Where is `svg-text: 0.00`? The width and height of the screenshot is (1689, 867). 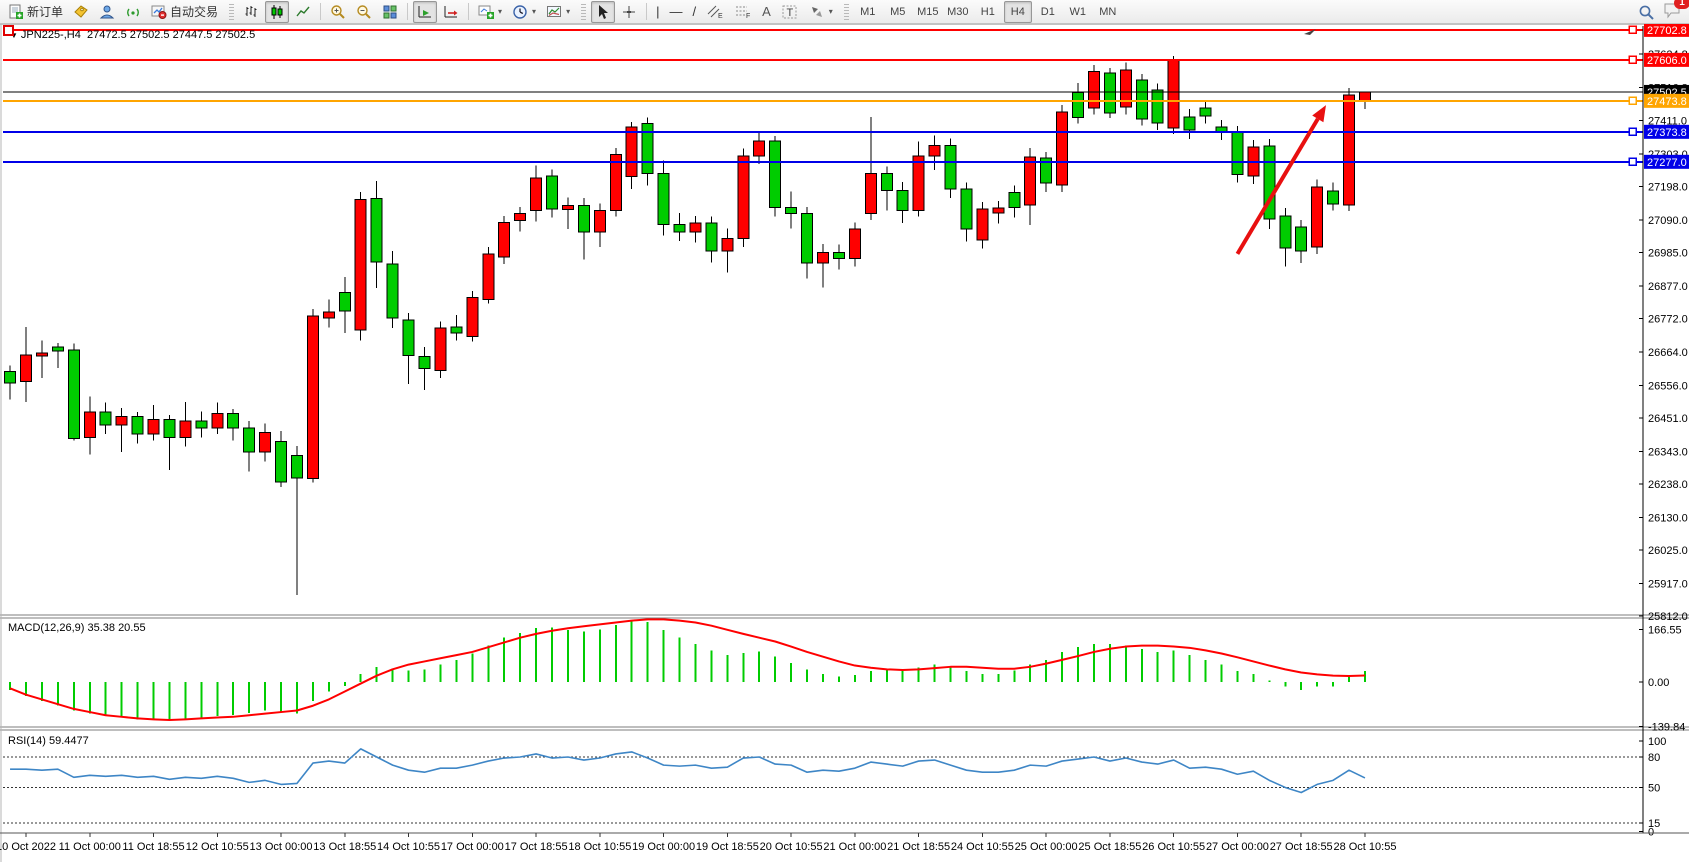
svg-text: 0.00 is located at coordinates (1658, 683).